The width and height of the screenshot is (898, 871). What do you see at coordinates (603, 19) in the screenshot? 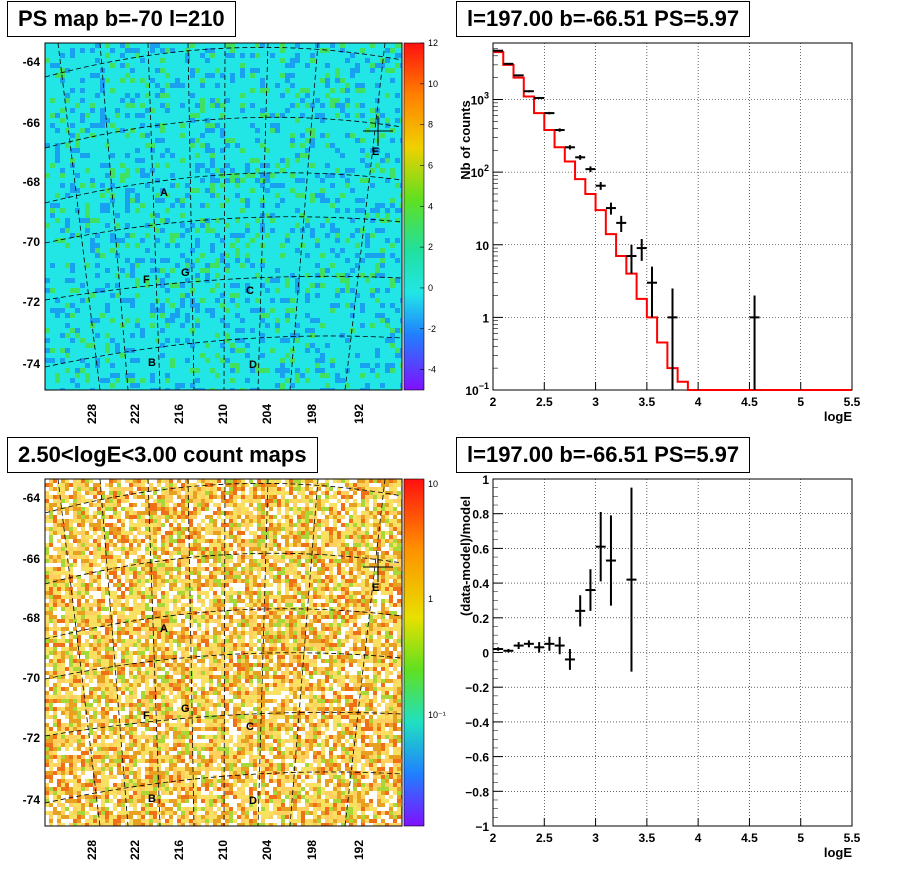
I see `spectrum-title: l=197.00 b=-66.51 PS=5.97` at bounding box center [603, 19].